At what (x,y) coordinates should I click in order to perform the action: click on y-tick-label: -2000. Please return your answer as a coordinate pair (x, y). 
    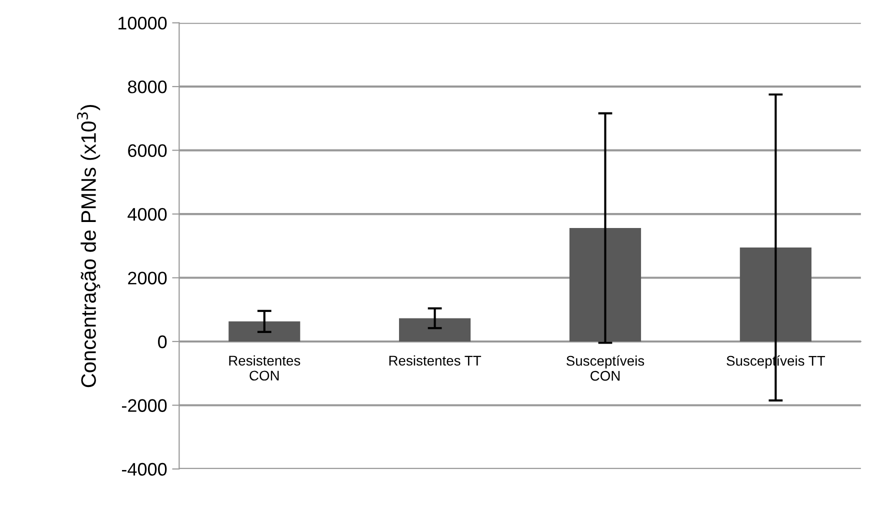
    Looking at the image, I should click on (144, 405).